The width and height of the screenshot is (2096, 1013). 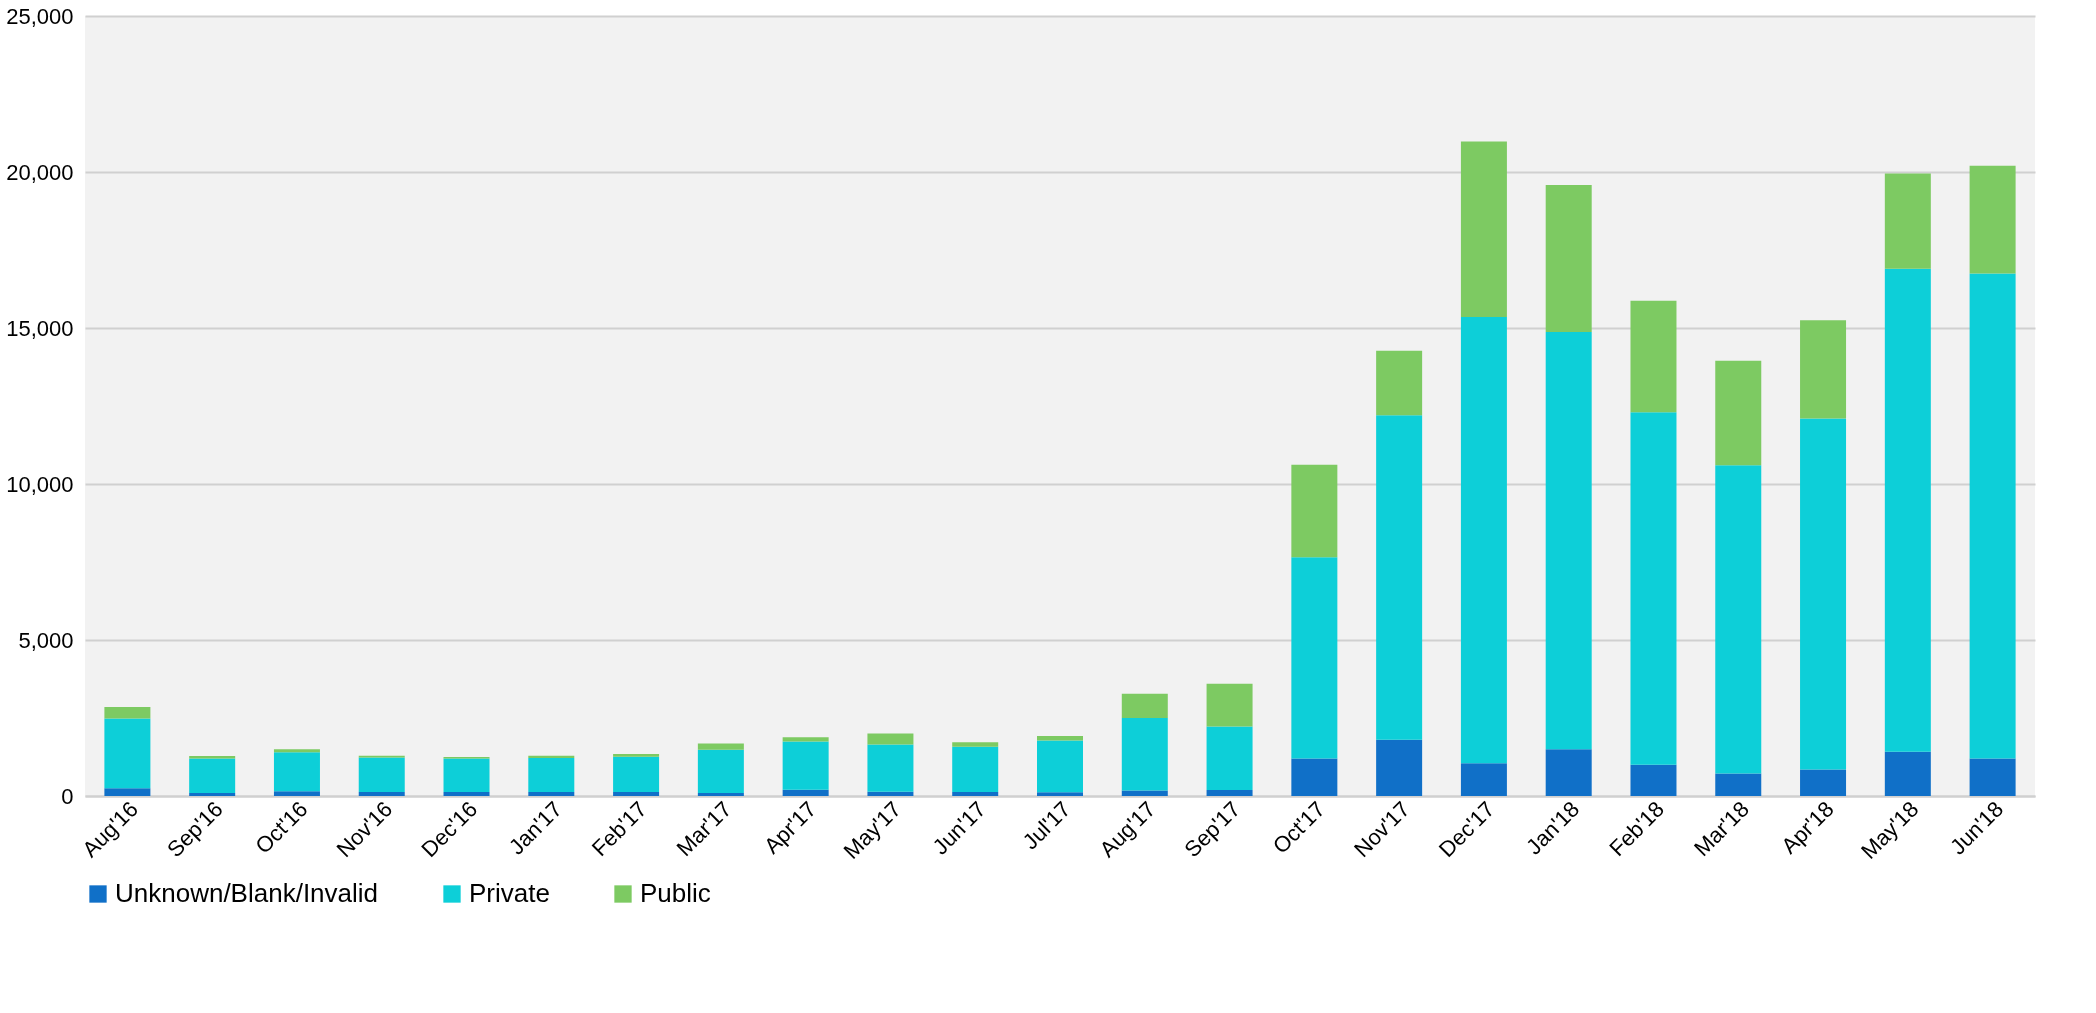 What do you see at coordinates (40, 484) in the screenshot?
I see `y-tick-label: 10,000` at bounding box center [40, 484].